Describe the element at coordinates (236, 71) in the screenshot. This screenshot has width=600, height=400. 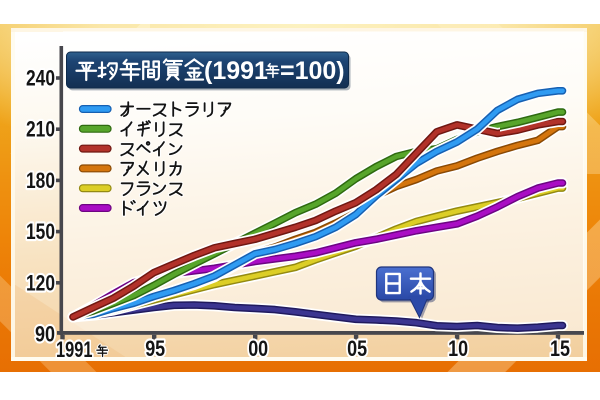
I see `svg-text: (1991` at that location.